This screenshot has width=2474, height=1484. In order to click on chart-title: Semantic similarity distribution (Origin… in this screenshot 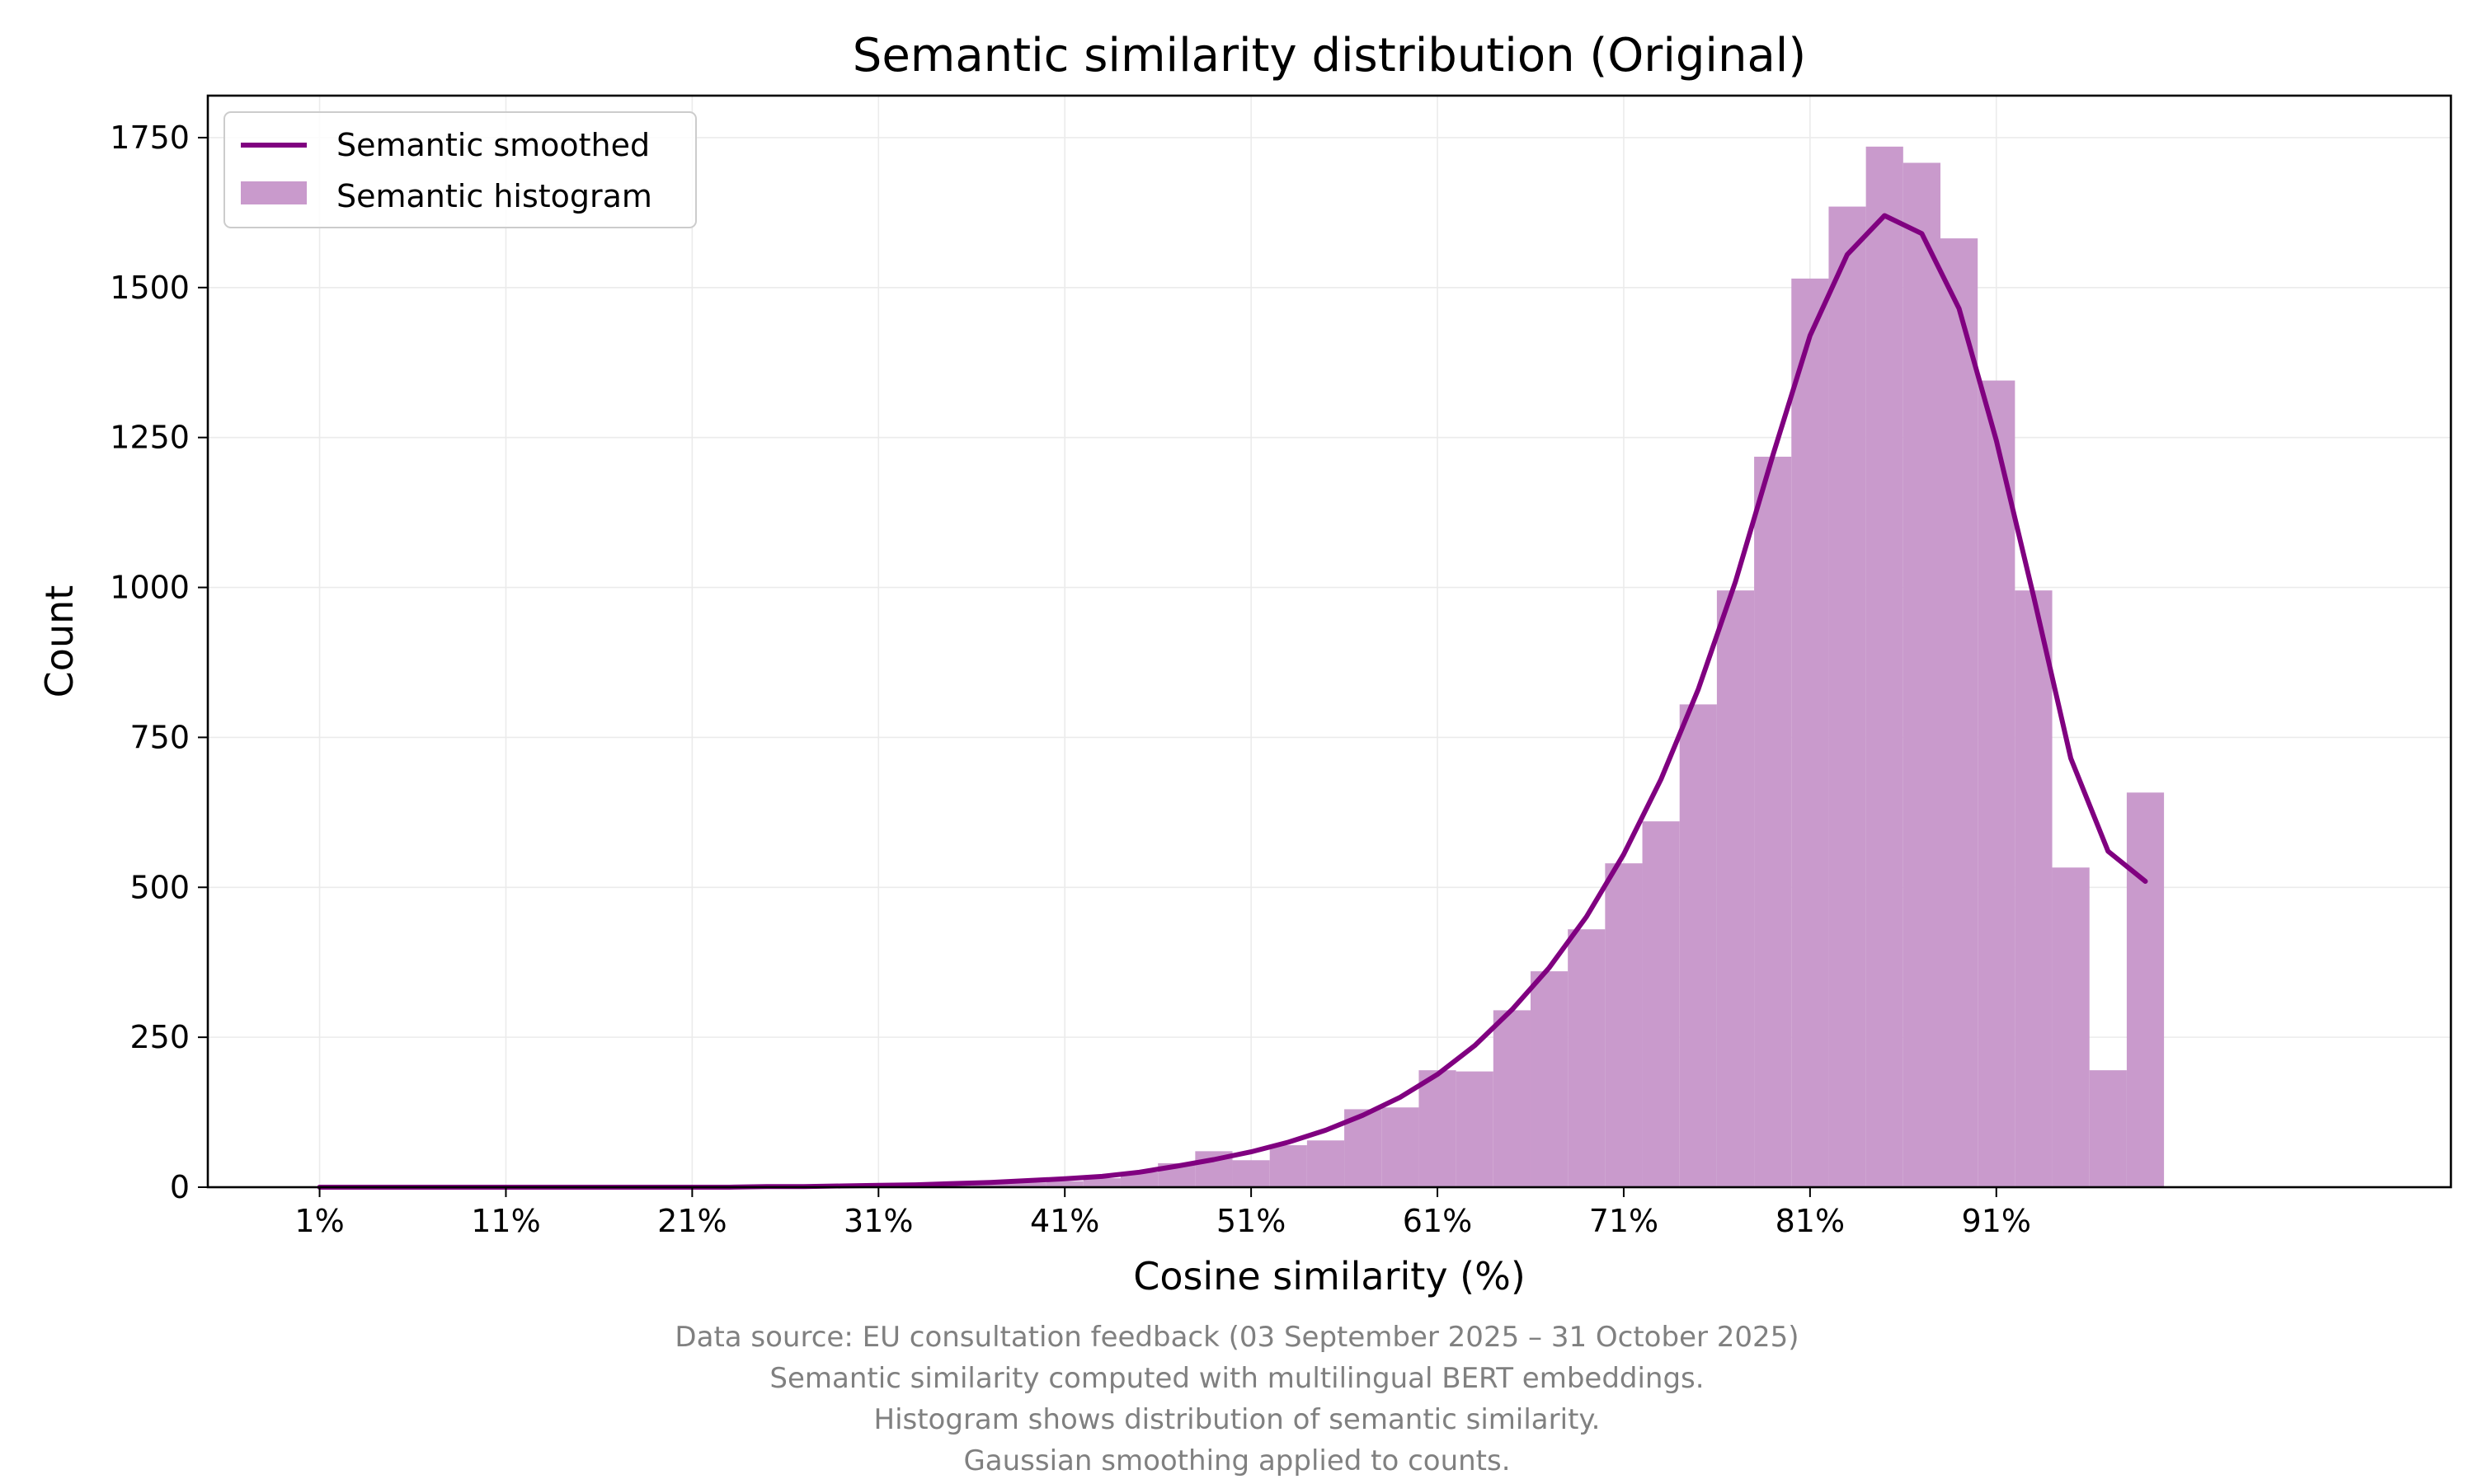, I will do `click(1329, 55)`.